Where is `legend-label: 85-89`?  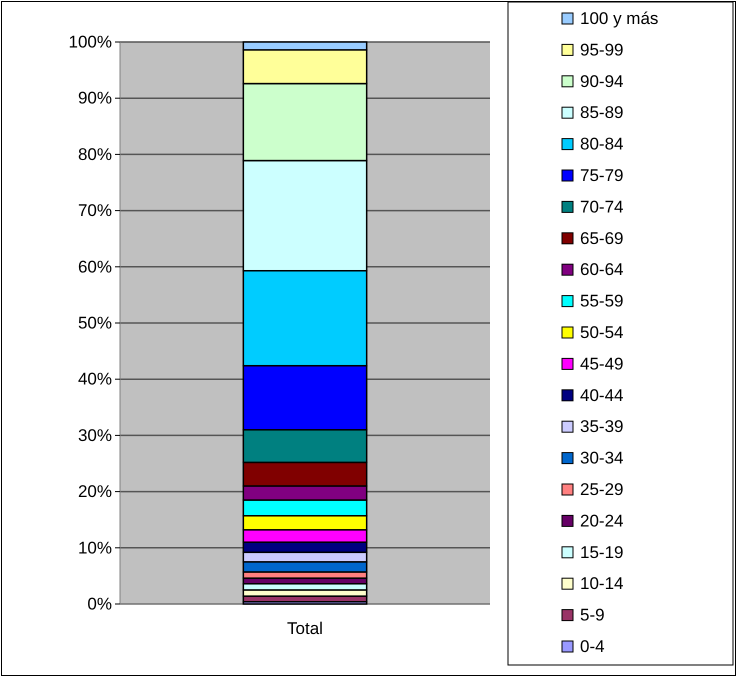
legend-label: 85-89 is located at coordinates (602, 112).